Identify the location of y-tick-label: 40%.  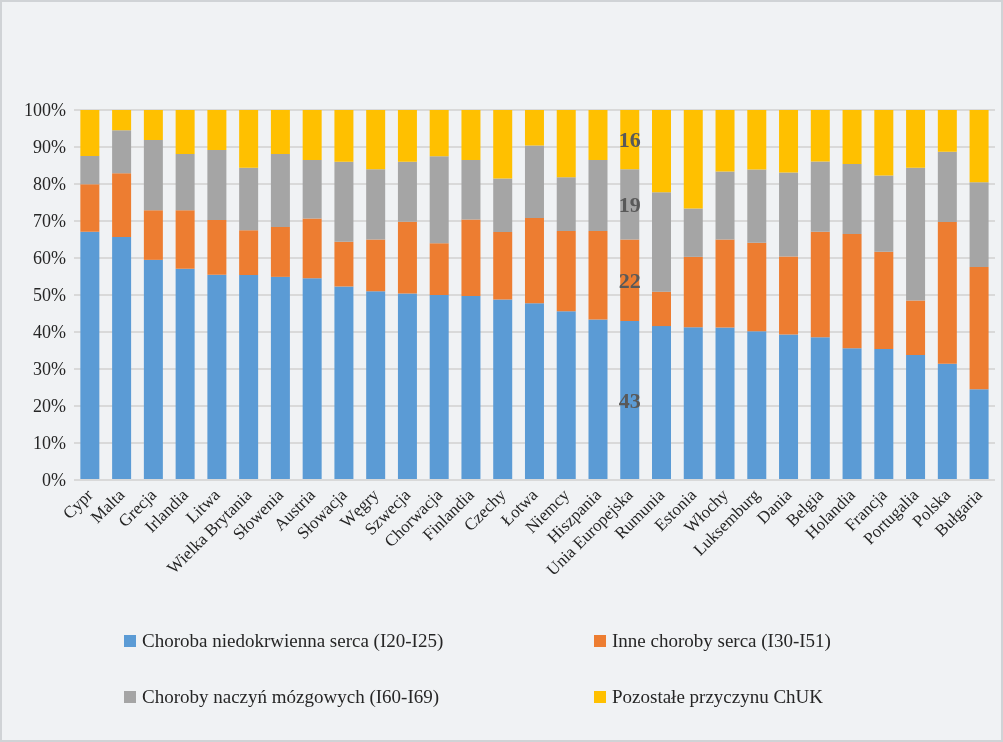
(49, 332).